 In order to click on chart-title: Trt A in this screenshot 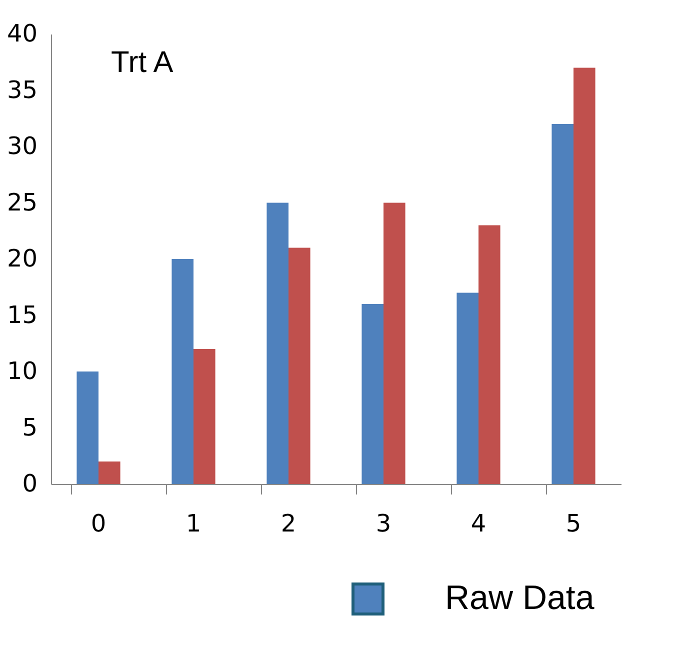, I will do `click(142, 62)`.